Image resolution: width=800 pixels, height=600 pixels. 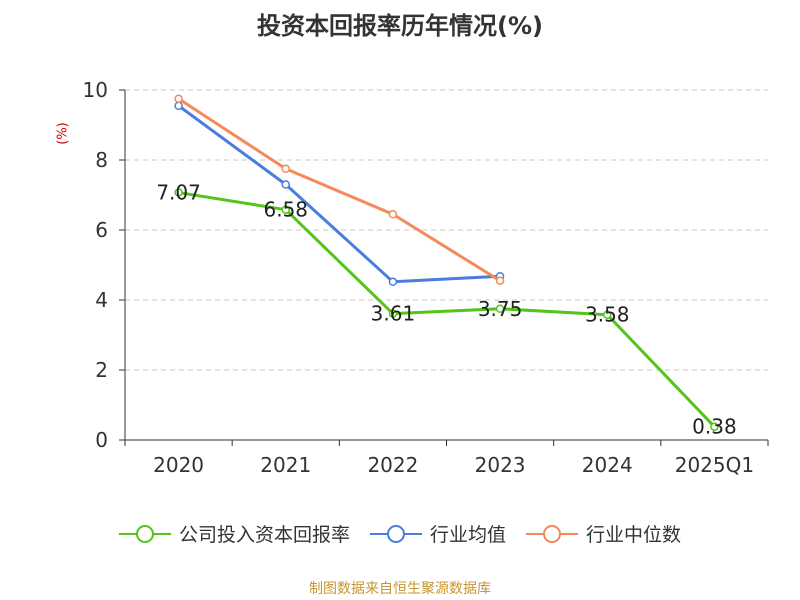 What do you see at coordinates (264, 535) in the screenshot?
I see `legend-label-company: 公司投入资本回报率` at bounding box center [264, 535].